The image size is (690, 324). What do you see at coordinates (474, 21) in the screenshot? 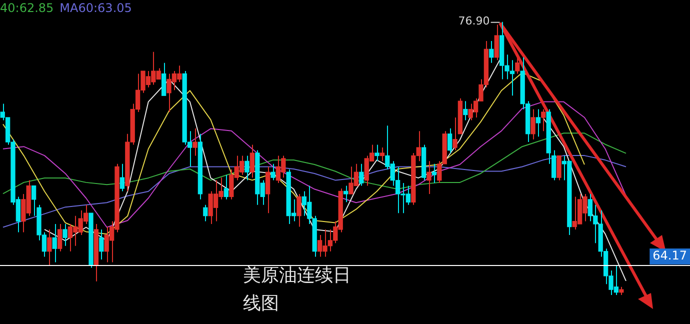
I see `annotation: 76.90` at bounding box center [474, 21].